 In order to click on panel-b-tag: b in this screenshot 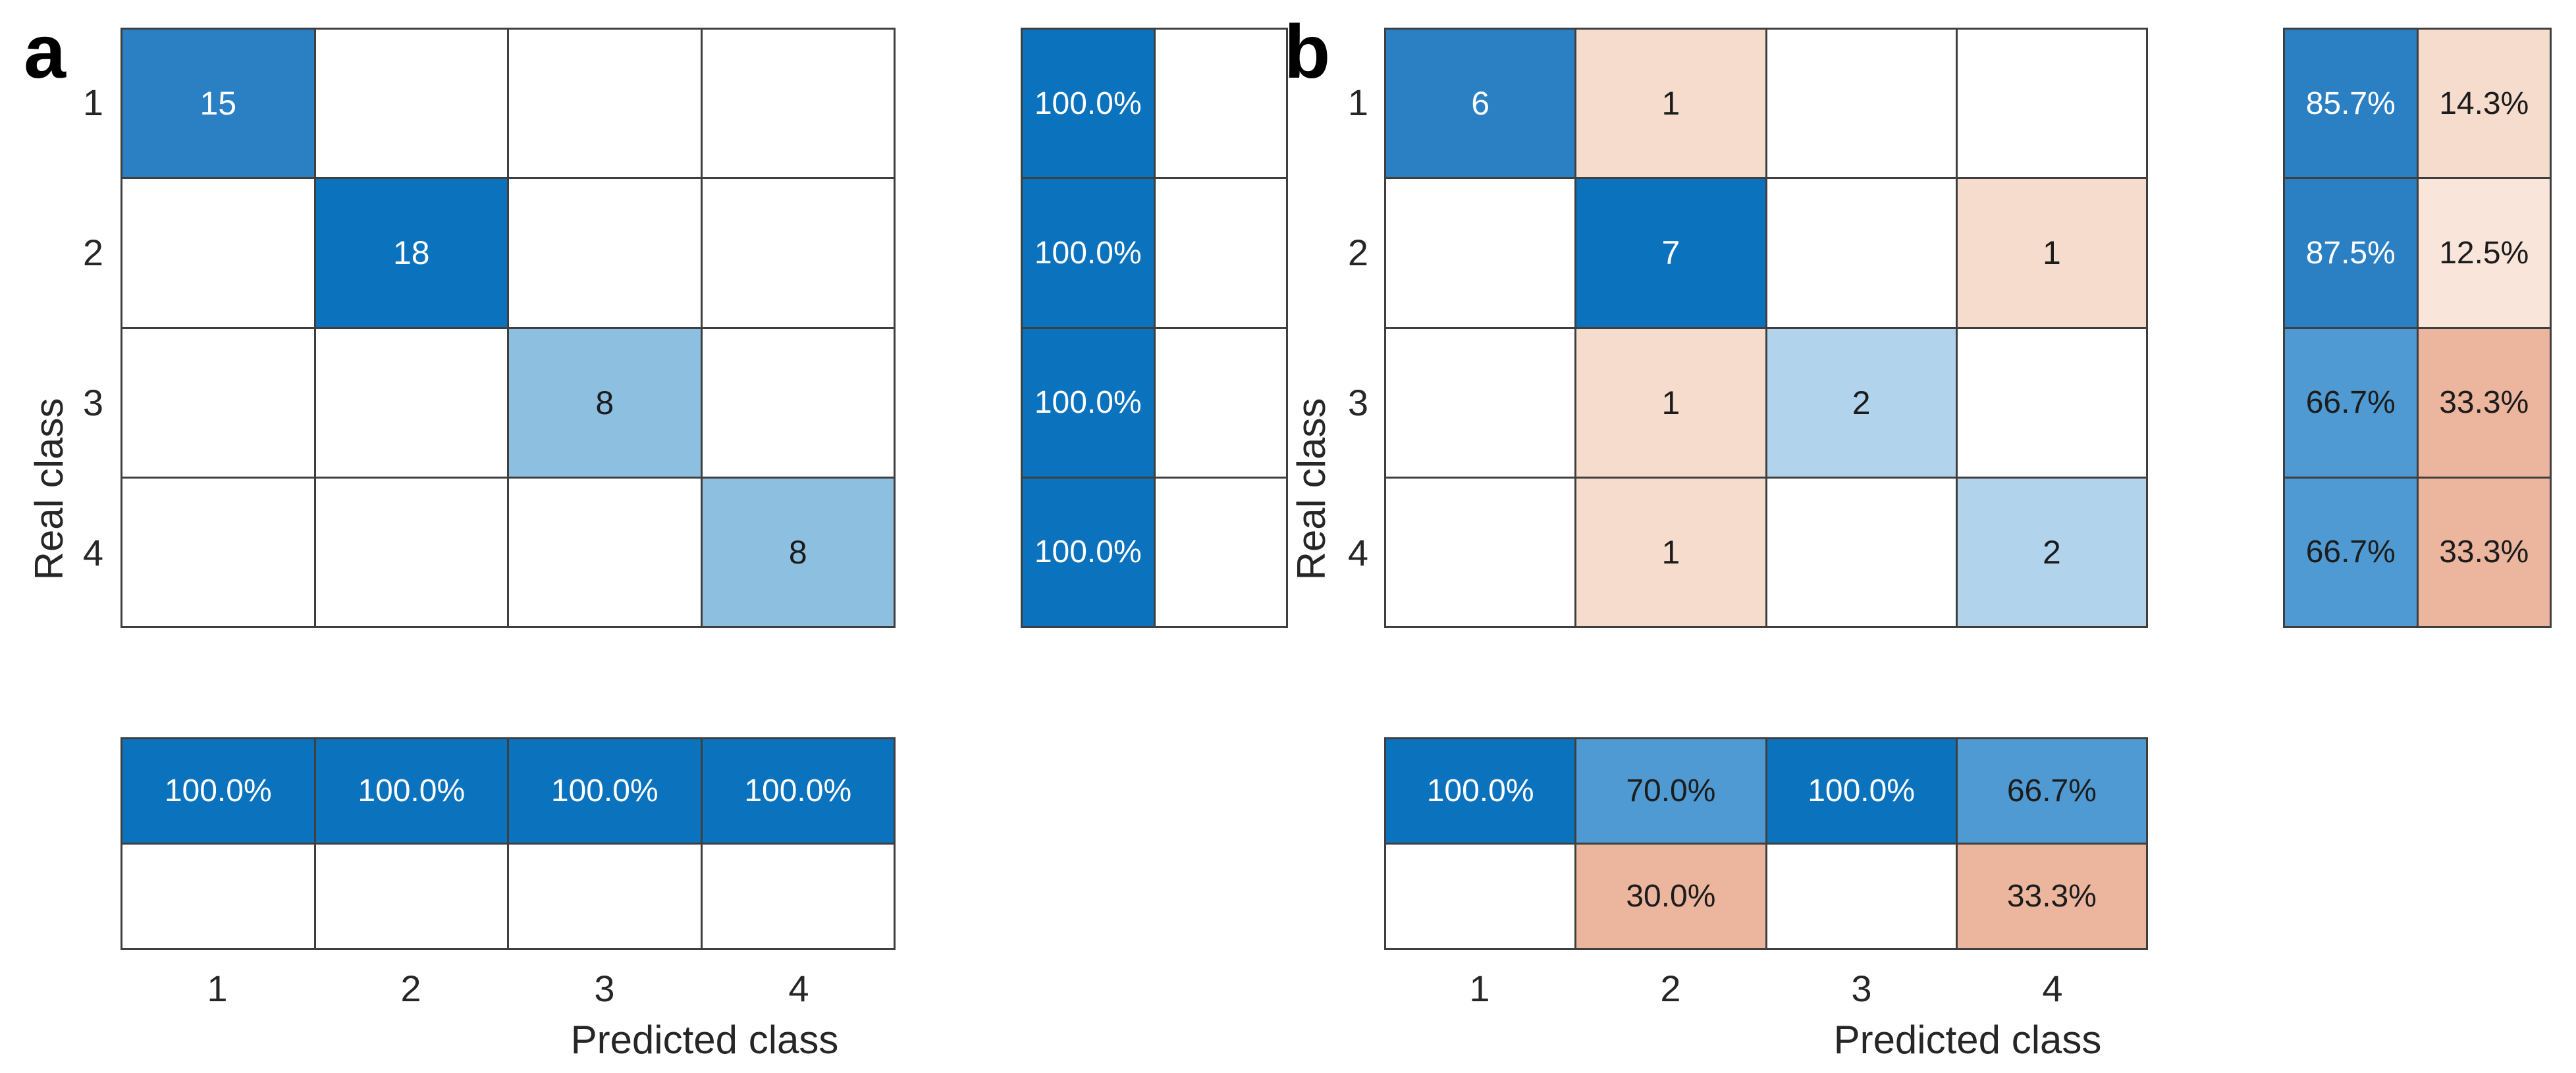, I will do `click(1307, 52)`.